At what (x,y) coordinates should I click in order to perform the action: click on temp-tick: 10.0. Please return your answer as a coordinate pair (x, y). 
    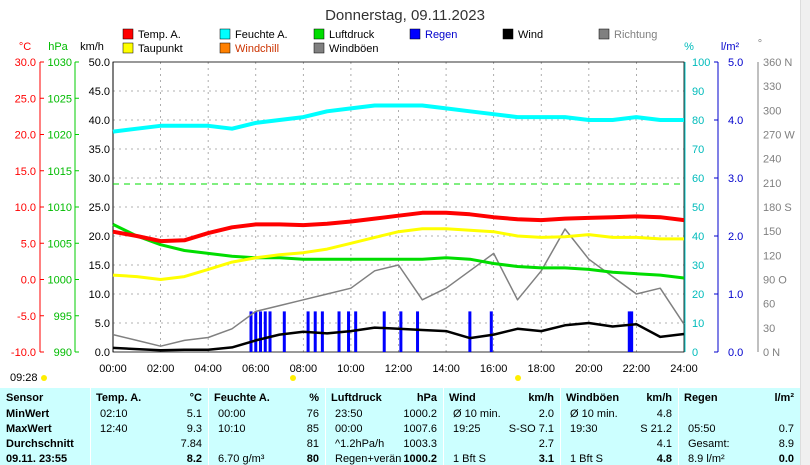
    Looking at the image, I should click on (25, 208).